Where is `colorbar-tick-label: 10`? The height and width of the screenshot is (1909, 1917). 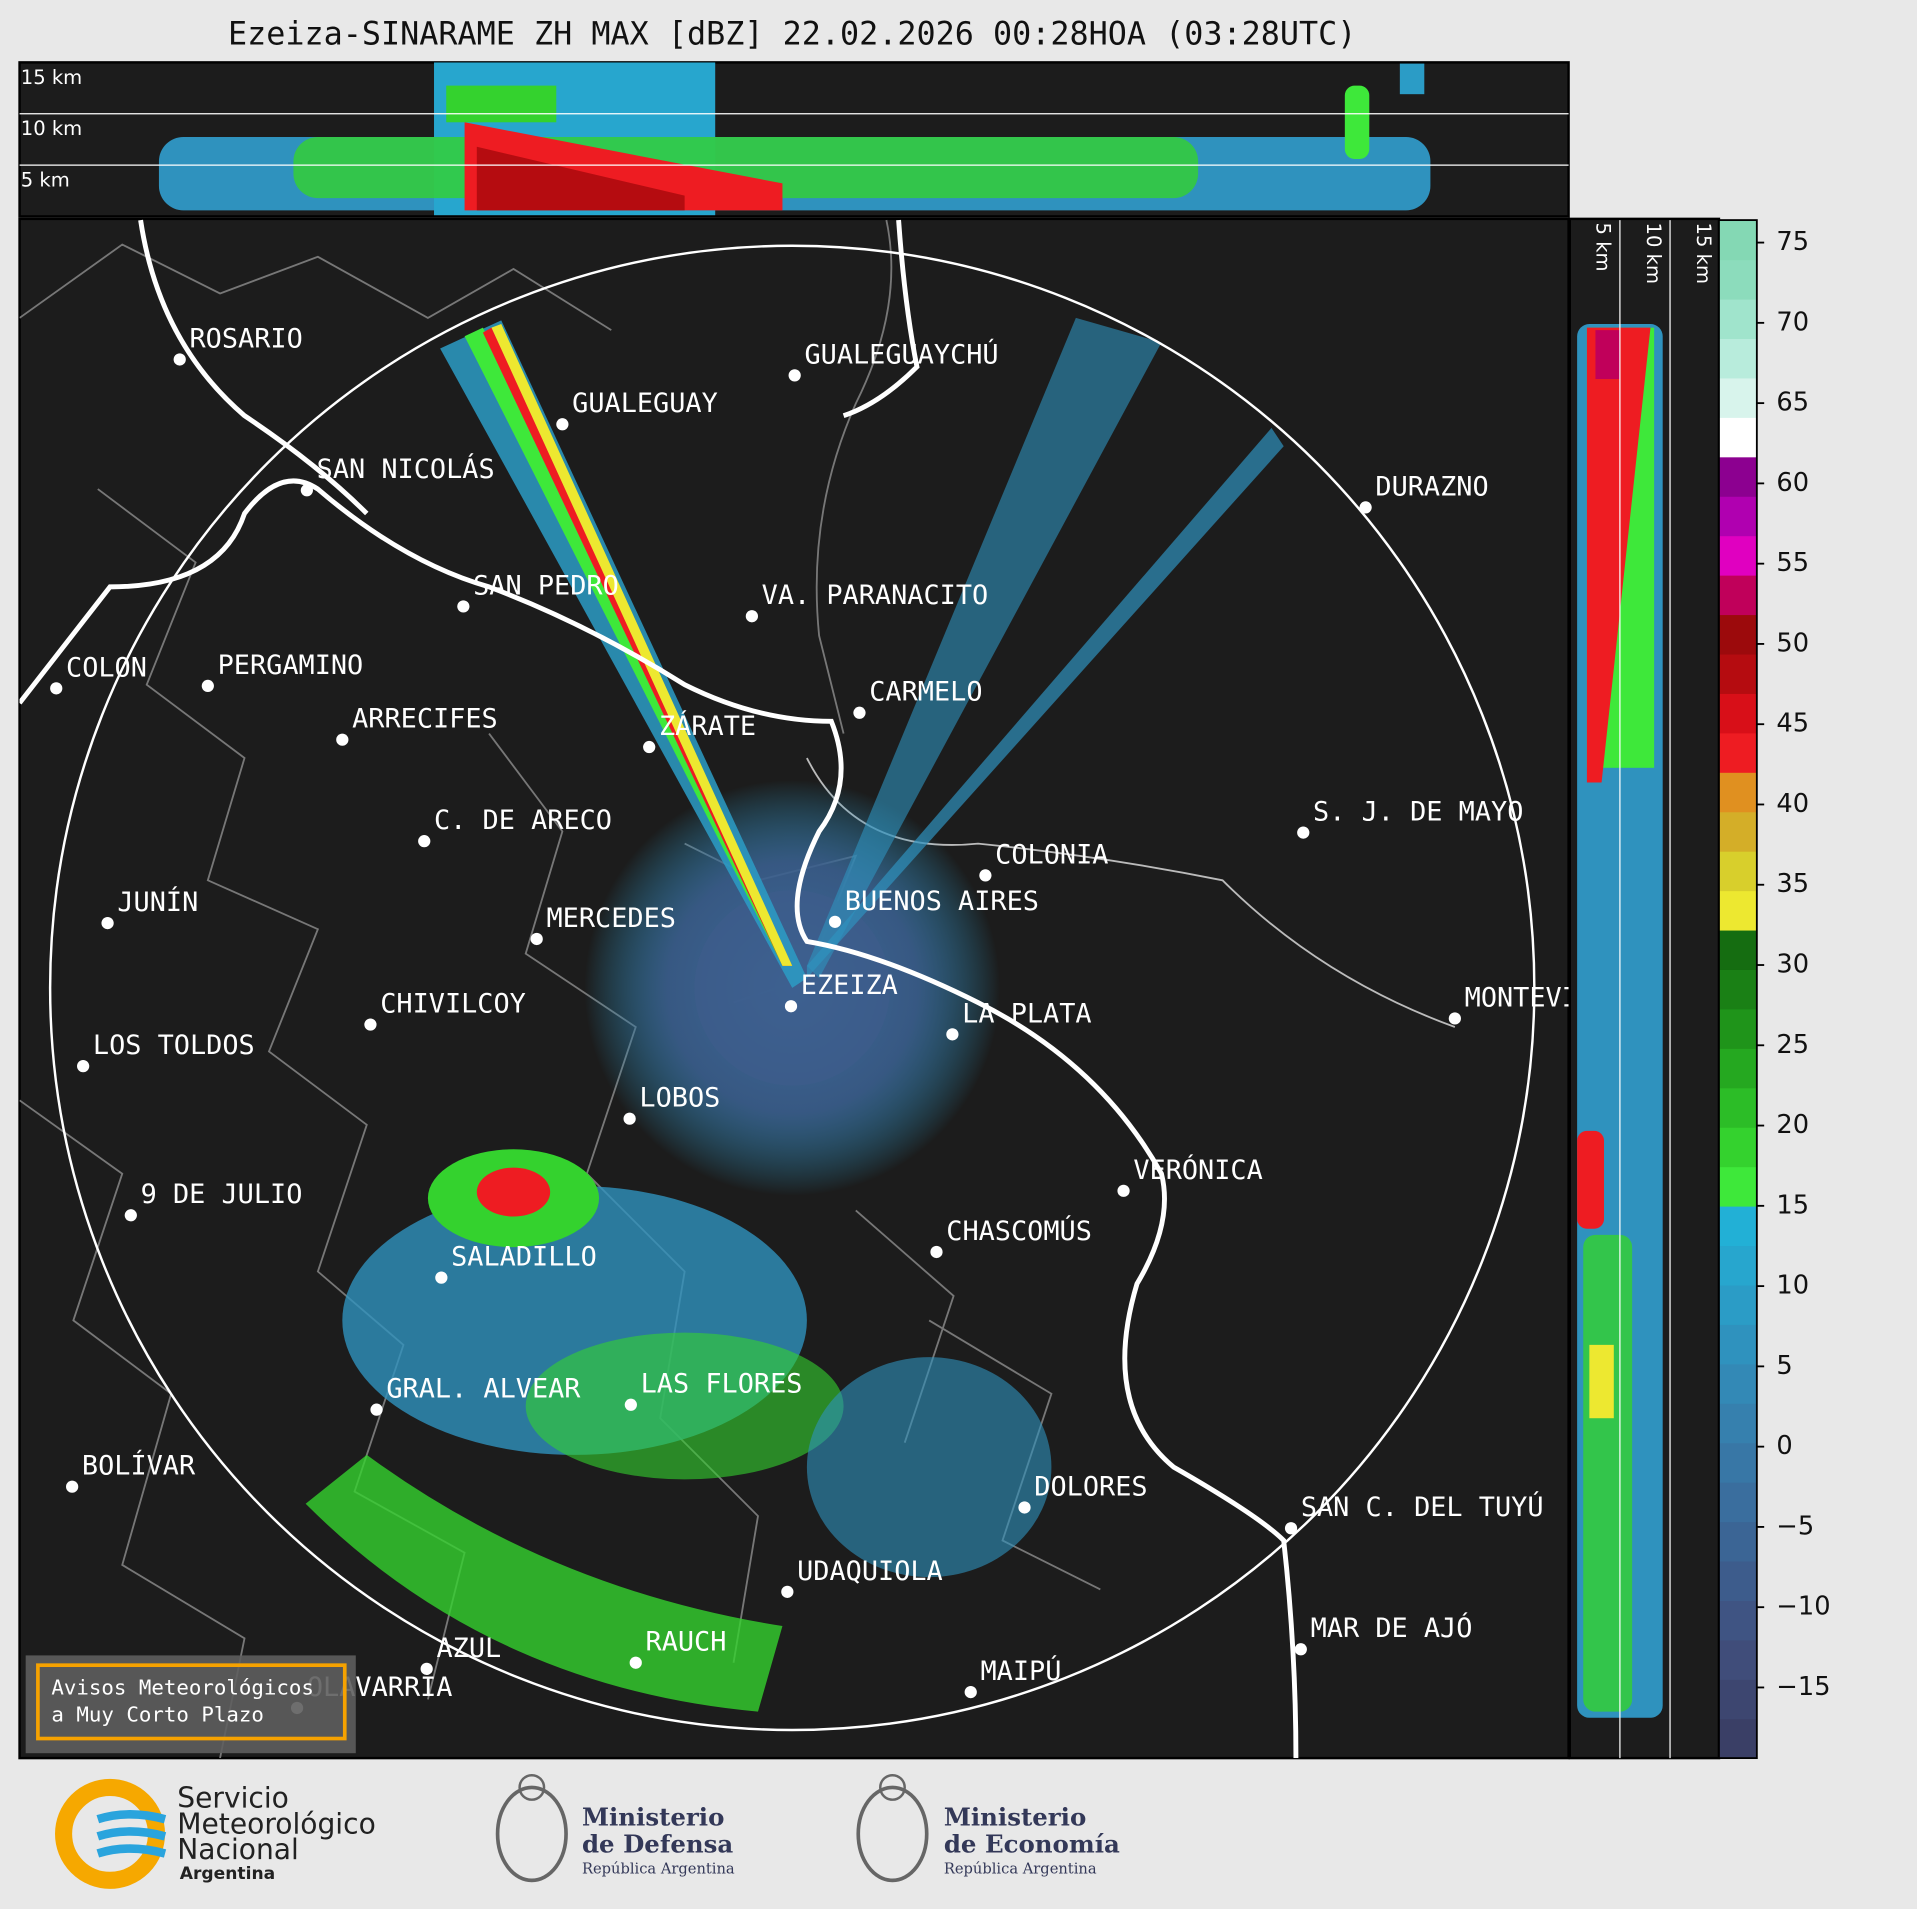 colorbar-tick-label: 10 is located at coordinates (1792, 1286).